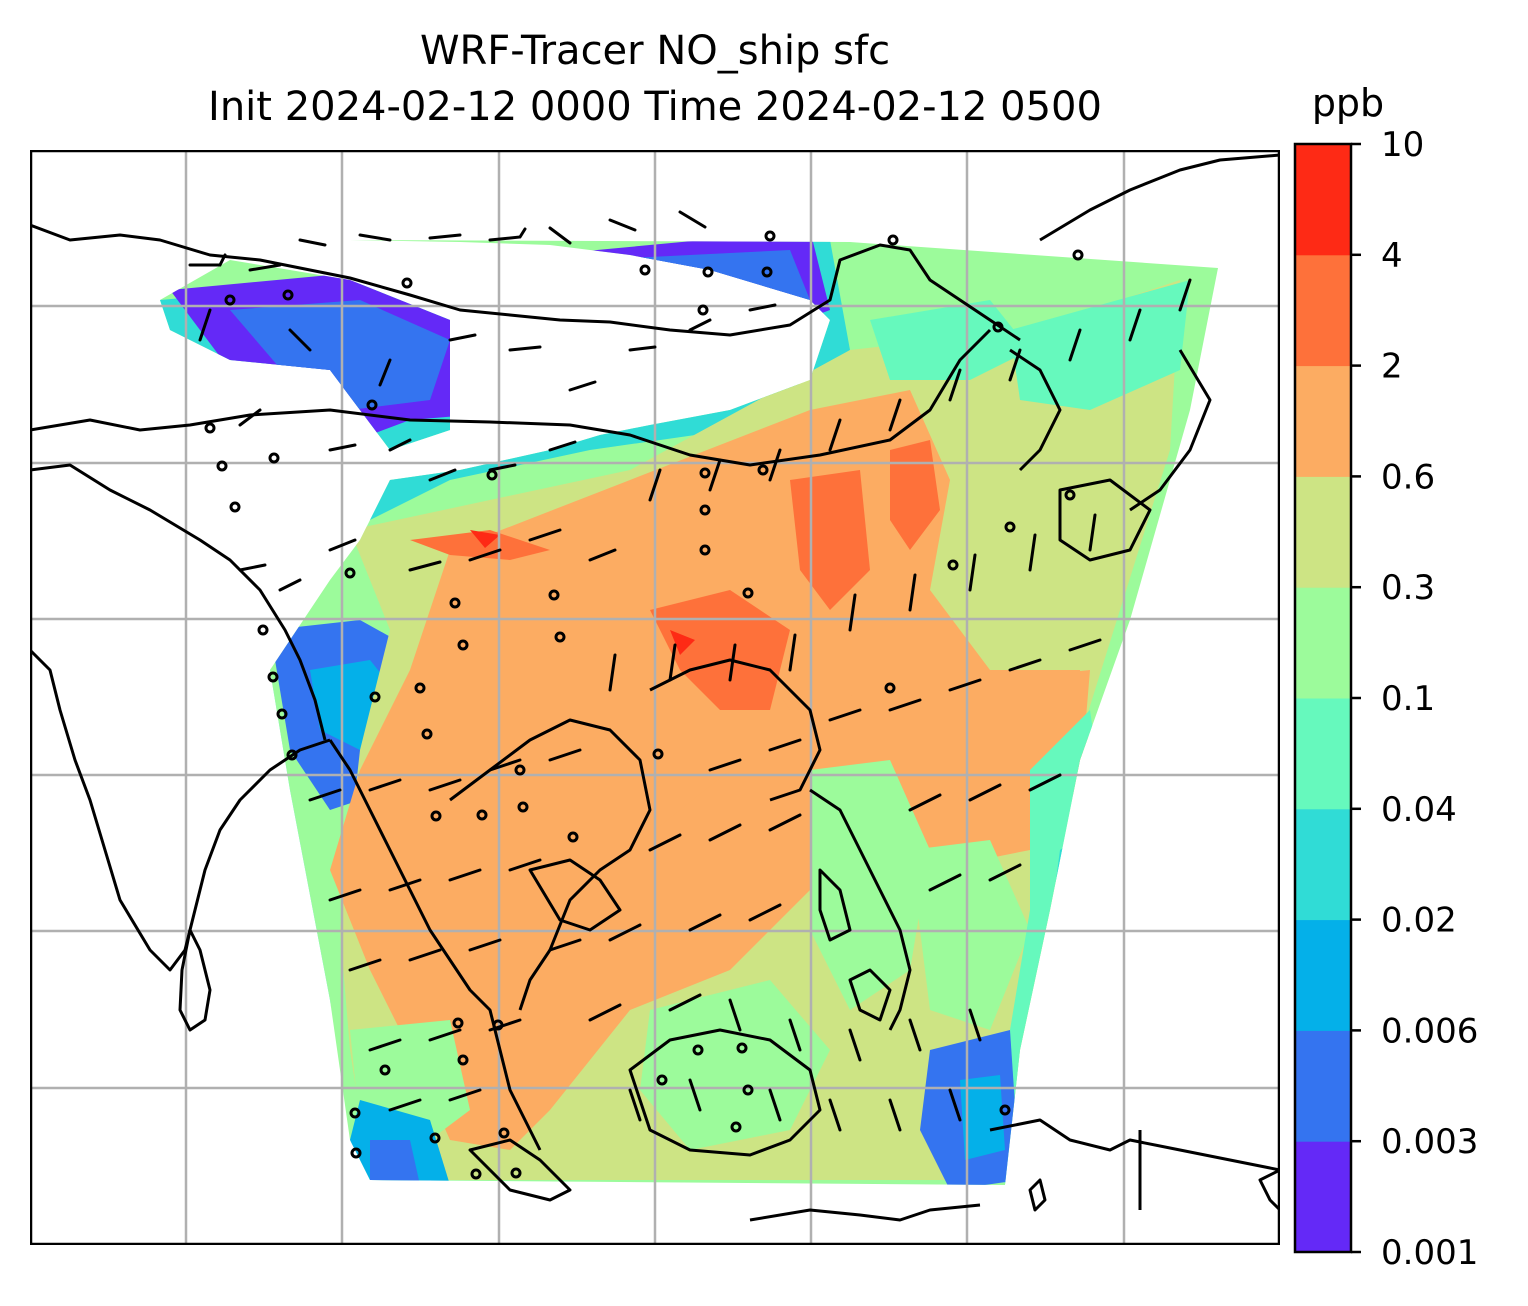  Describe the element at coordinates (1392, 256) in the screenshot. I see `colorbar-tick-label: 4` at that location.